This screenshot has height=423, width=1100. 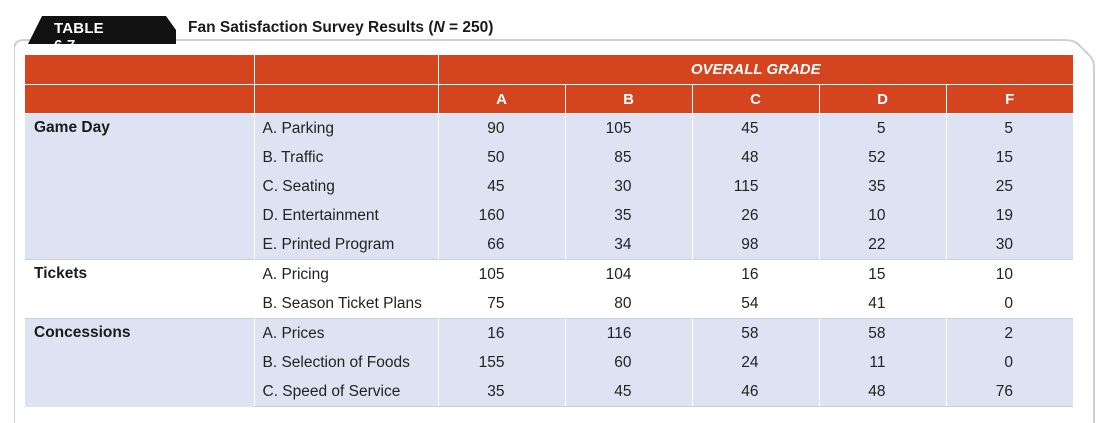 What do you see at coordinates (628, 245) in the screenshot?
I see `count-cell-grade-b: 34` at bounding box center [628, 245].